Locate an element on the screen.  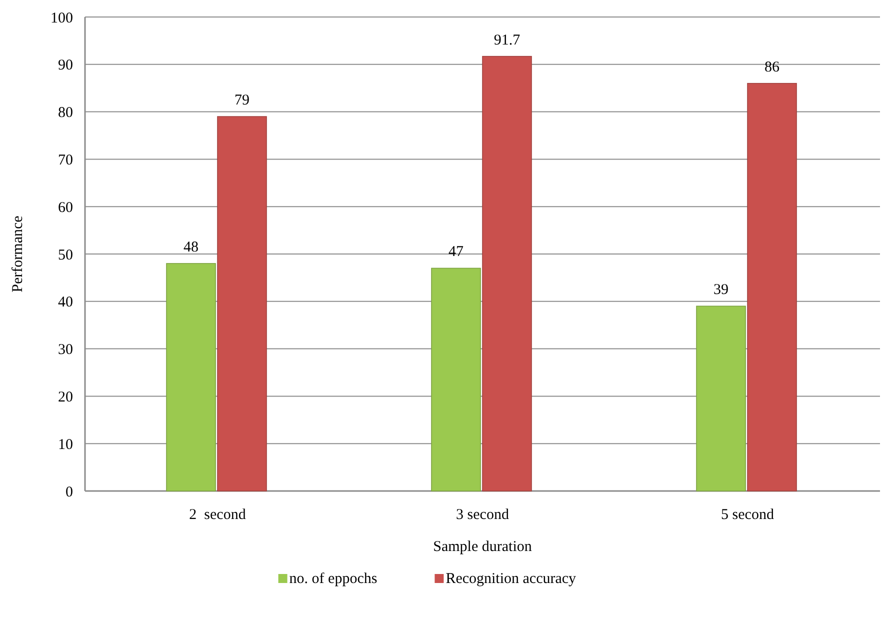
y-tick-label: 50 is located at coordinates (65, 255).